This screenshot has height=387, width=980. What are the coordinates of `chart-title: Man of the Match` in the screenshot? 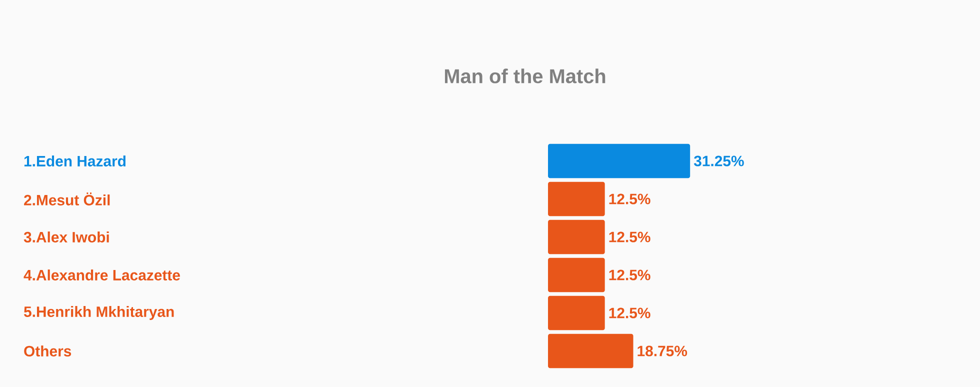 It's located at (525, 76).